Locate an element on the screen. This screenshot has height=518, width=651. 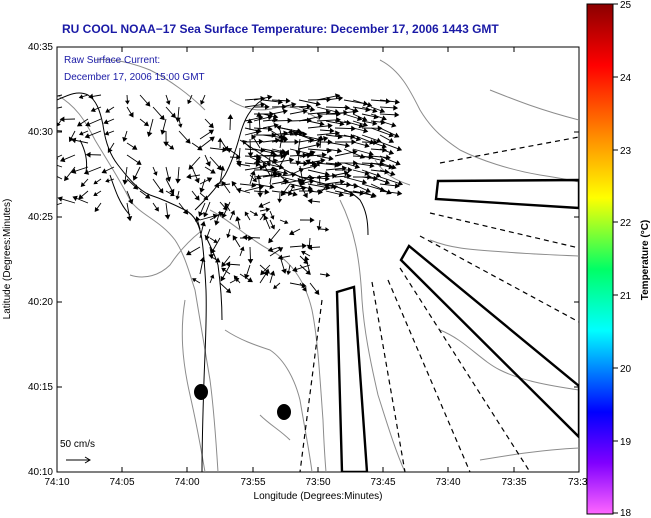
colorbar-label: Temperature (°C) is located at coordinates (645, 260).